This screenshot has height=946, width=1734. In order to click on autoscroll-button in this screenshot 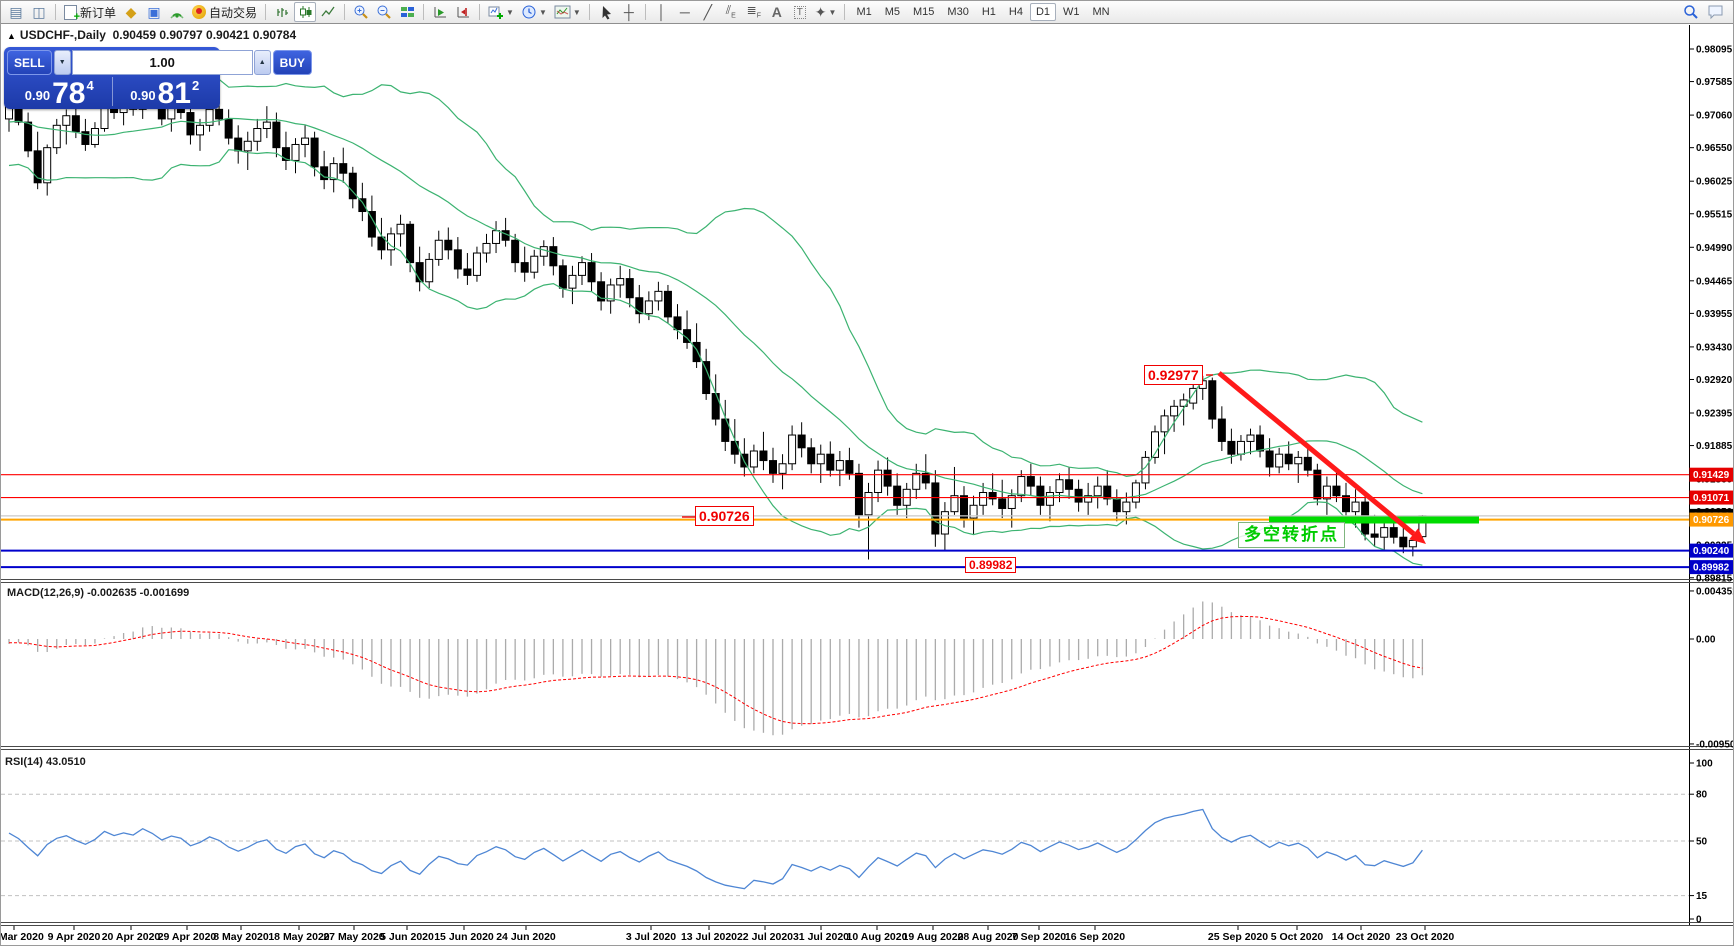, I will do `click(440, 12)`.